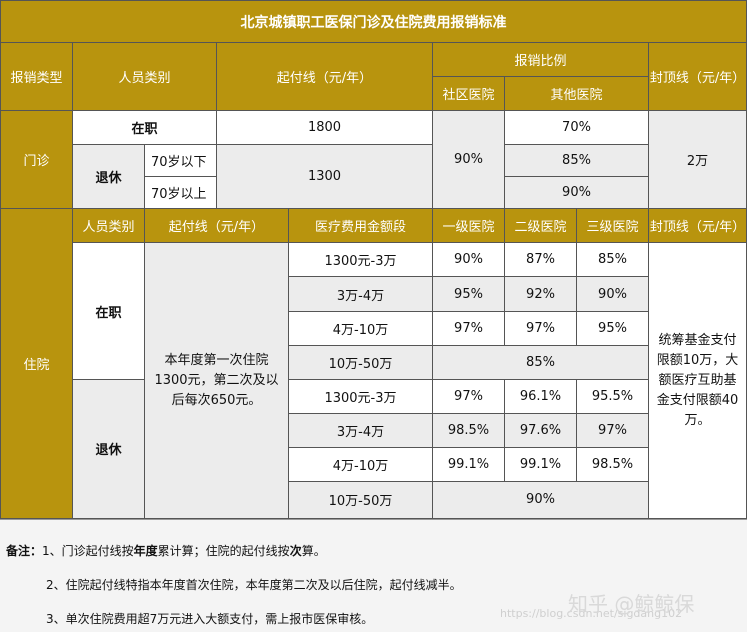 The width and height of the screenshot is (747, 632). I want to click on outpatient-label: 门诊, so click(36, 160).